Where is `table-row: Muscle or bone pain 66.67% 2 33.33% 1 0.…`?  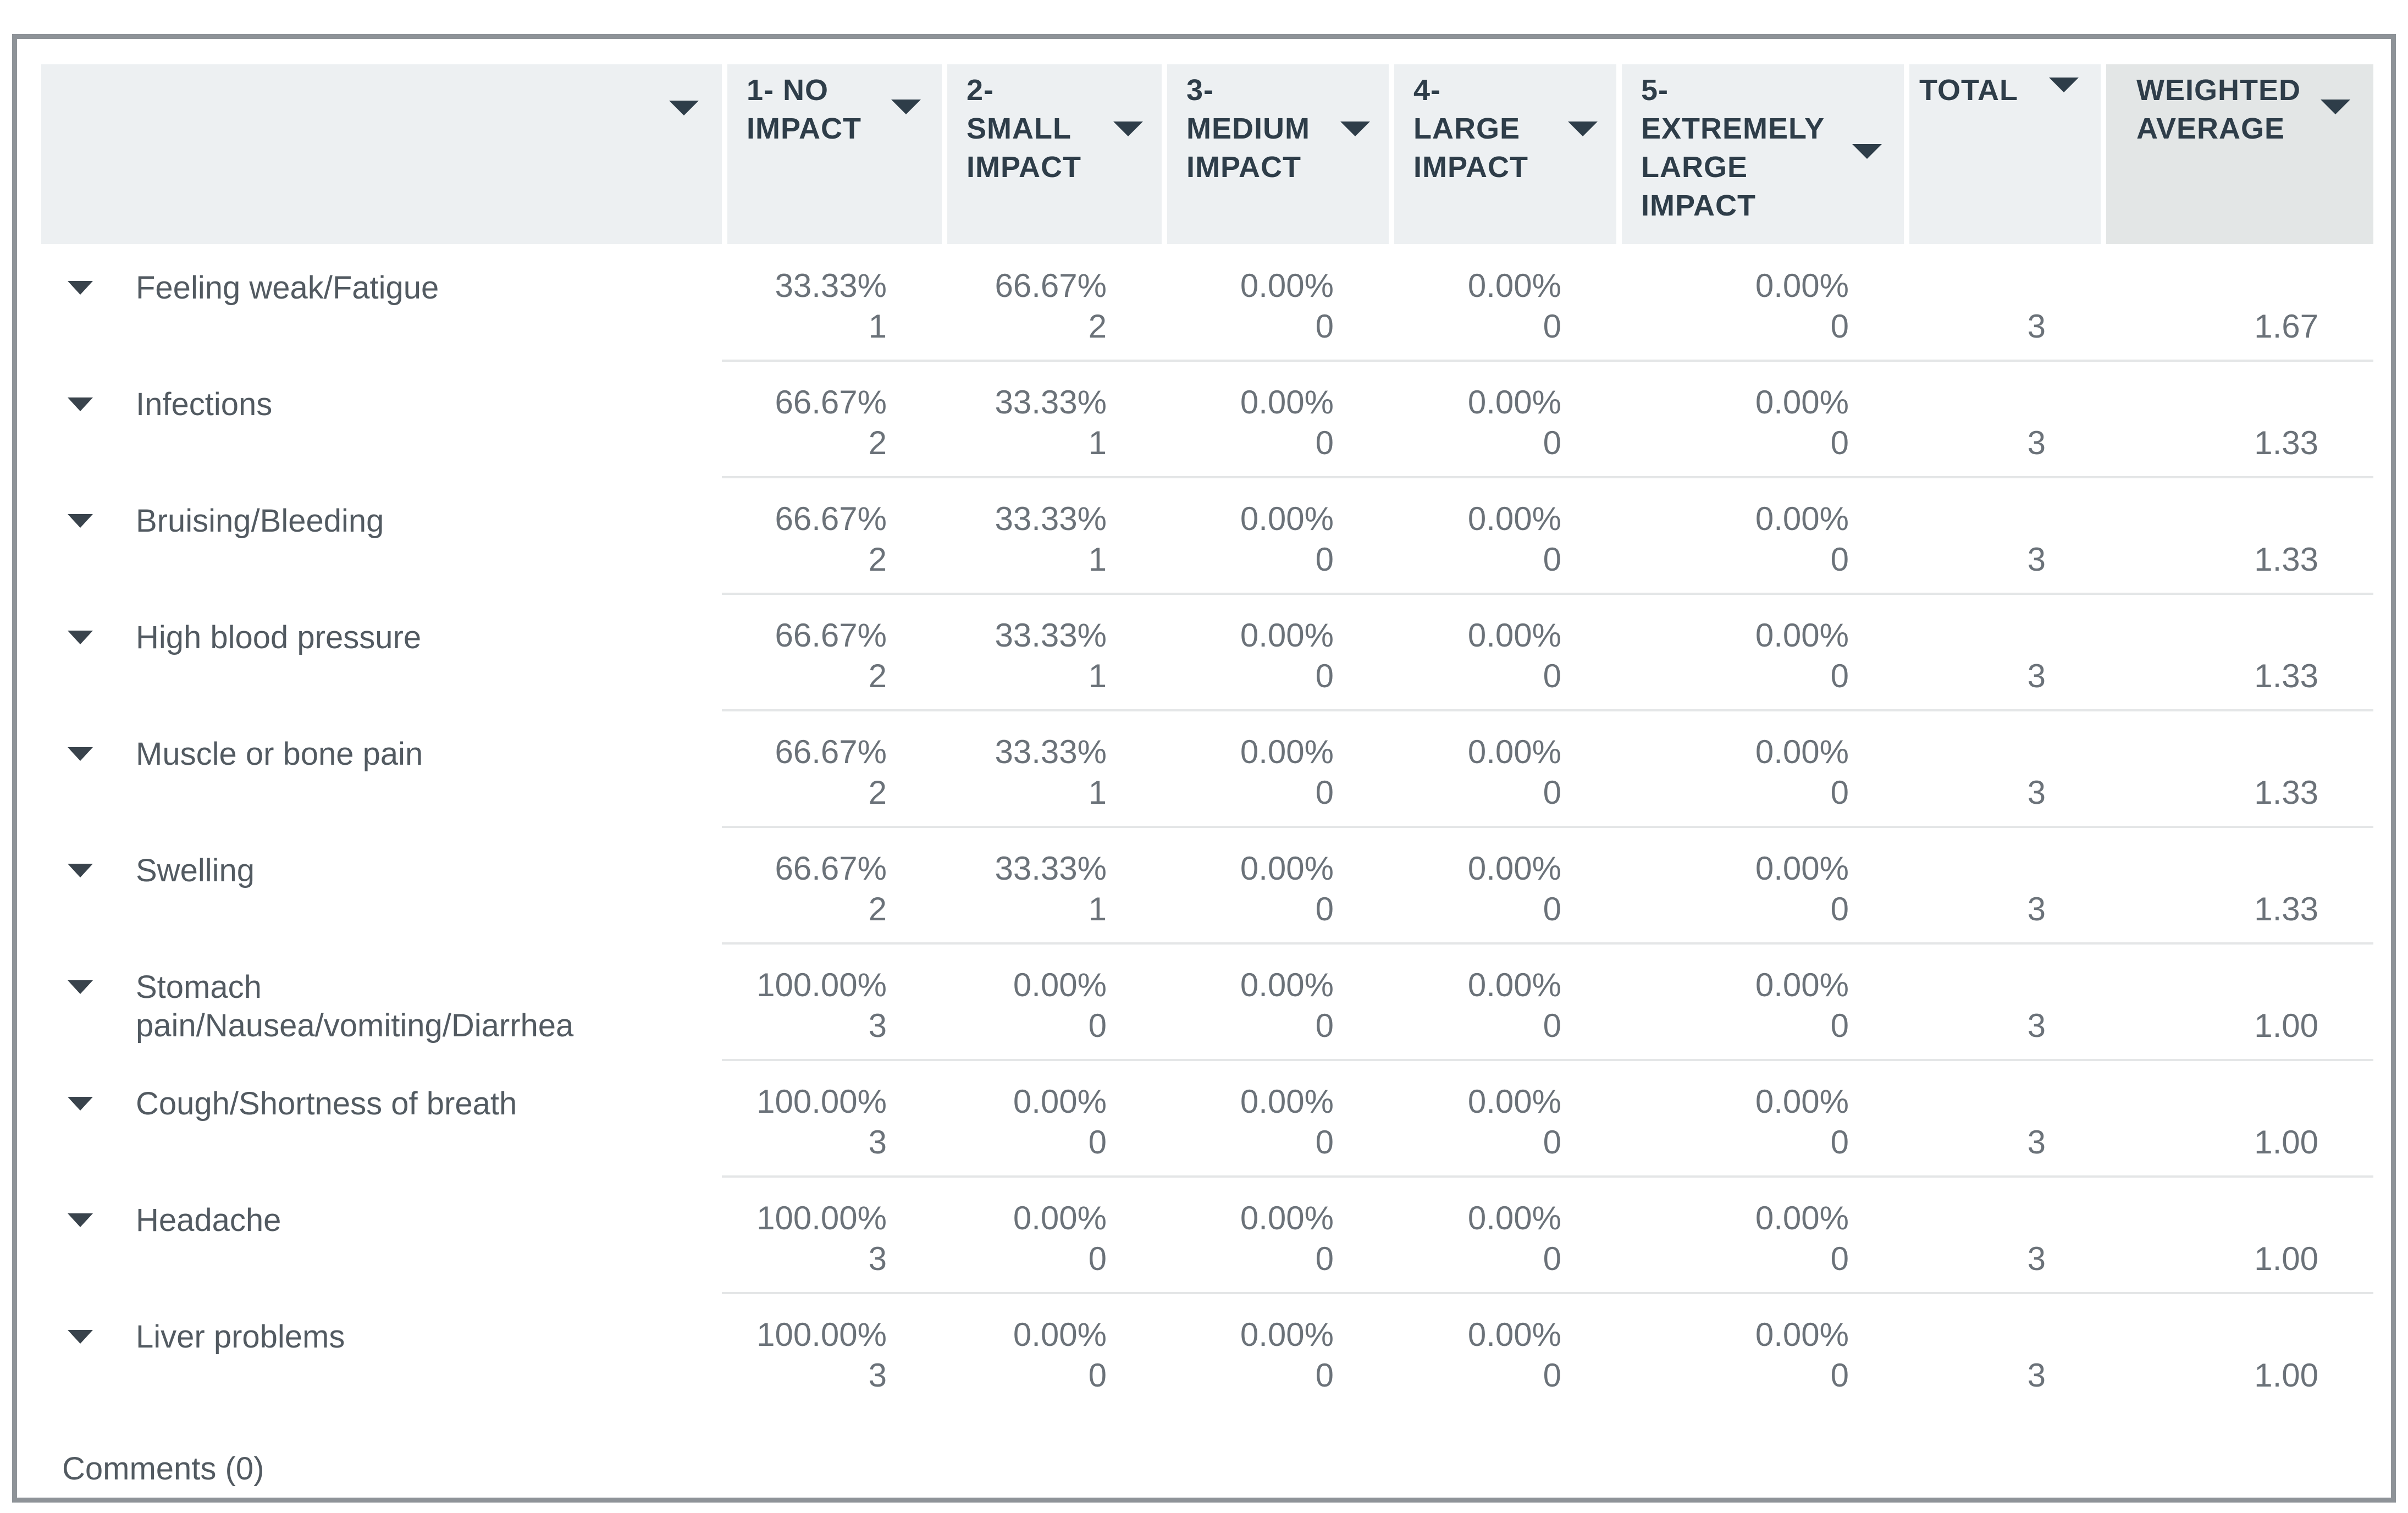 table-row: Muscle or bone pain 66.67% 2 33.33% 1 0.… is located at coordinates (1207, 777).